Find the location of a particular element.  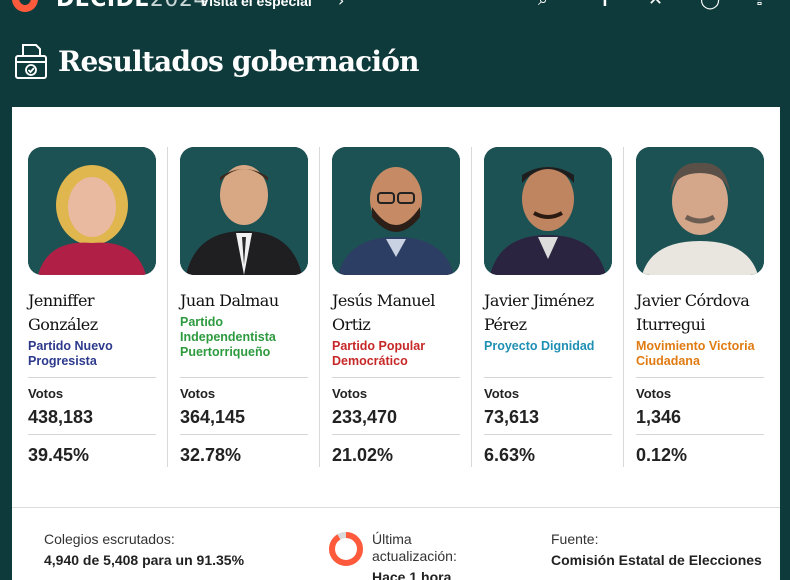

source-value: Comisión Estatal de Elecciones is located at coordinates (656, 560).